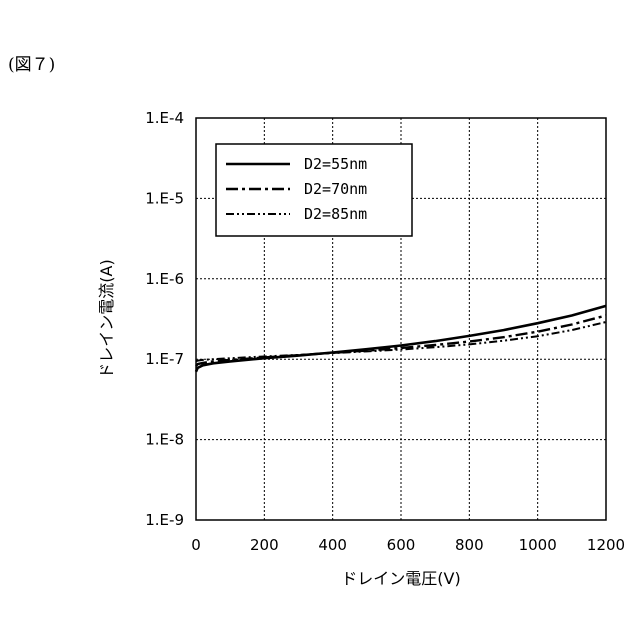 The width and height of the screenshot is (640, 640). I want to click on y-tick-label: 1.E-7, so click(164, 359).